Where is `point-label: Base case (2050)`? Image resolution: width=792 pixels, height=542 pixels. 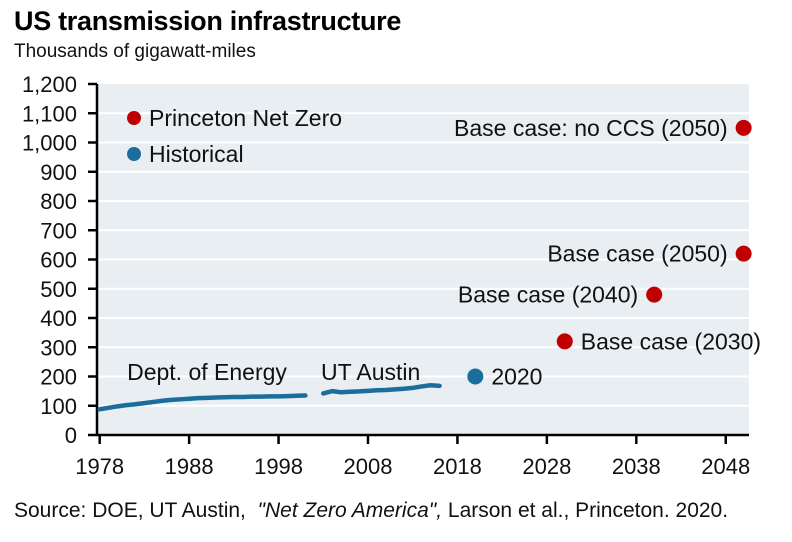 point-label: Base case (2050) is located at coordinates (637, 254).